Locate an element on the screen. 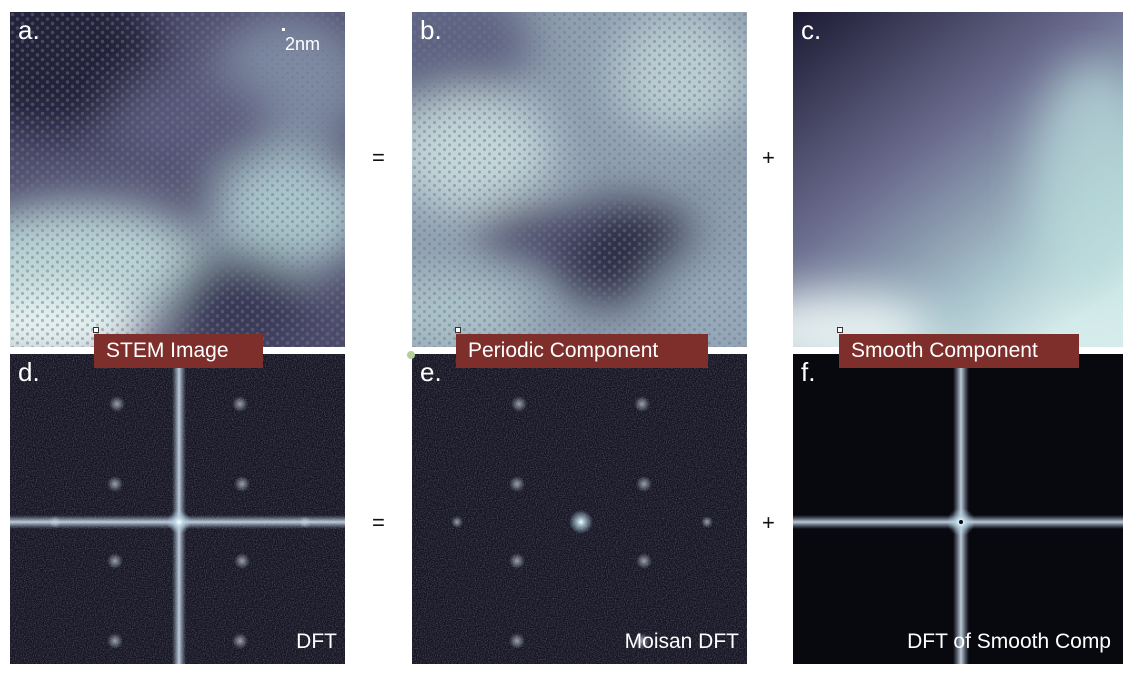 The height and width of the screenshot is (674, 1124). periodic-component-graphic is located at coordinates (579, 179).